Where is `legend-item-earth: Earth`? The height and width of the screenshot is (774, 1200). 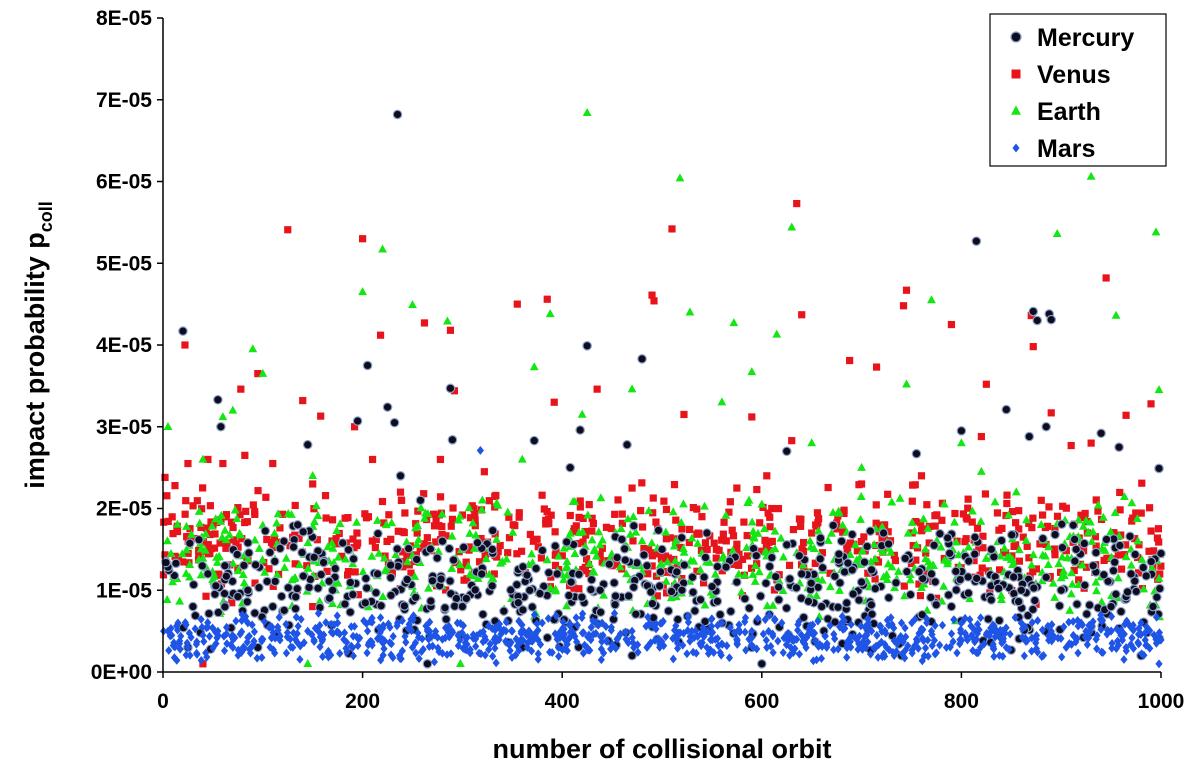 legend-item-earth: Earth is located at coordinates (1056, 112).